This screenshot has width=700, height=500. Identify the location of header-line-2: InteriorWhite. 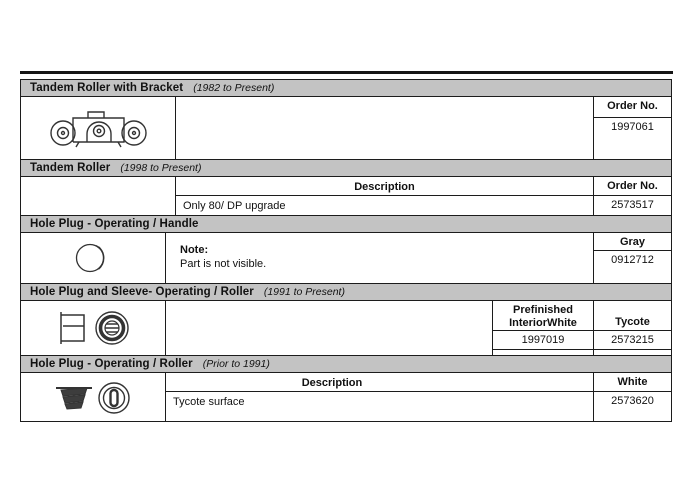
(543, 323).